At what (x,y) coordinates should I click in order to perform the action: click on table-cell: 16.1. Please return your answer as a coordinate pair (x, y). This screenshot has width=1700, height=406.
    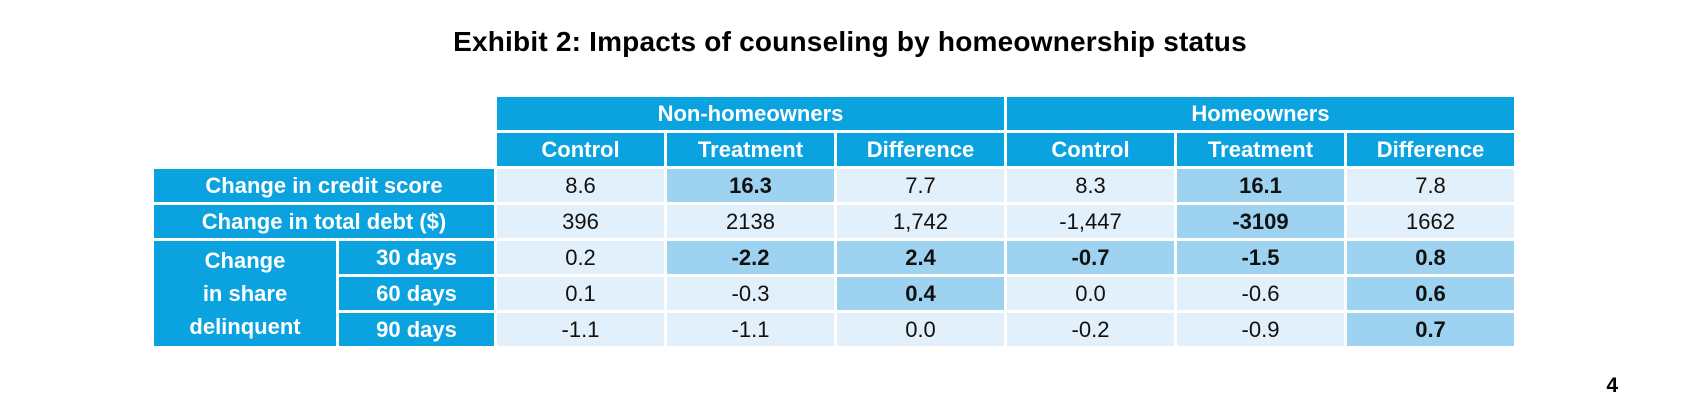
    Looking at the image, I should click on (1260, 185).